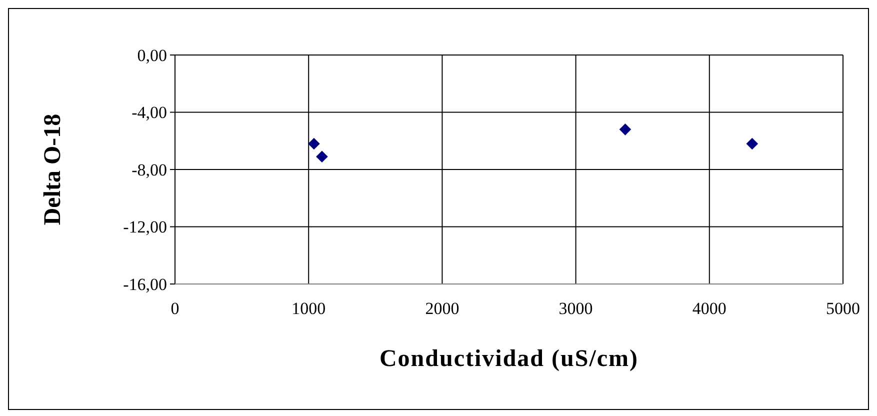 This screenshot has height=416, width=877. I want to click on x-tick-label: 1000, so click(309, 308).